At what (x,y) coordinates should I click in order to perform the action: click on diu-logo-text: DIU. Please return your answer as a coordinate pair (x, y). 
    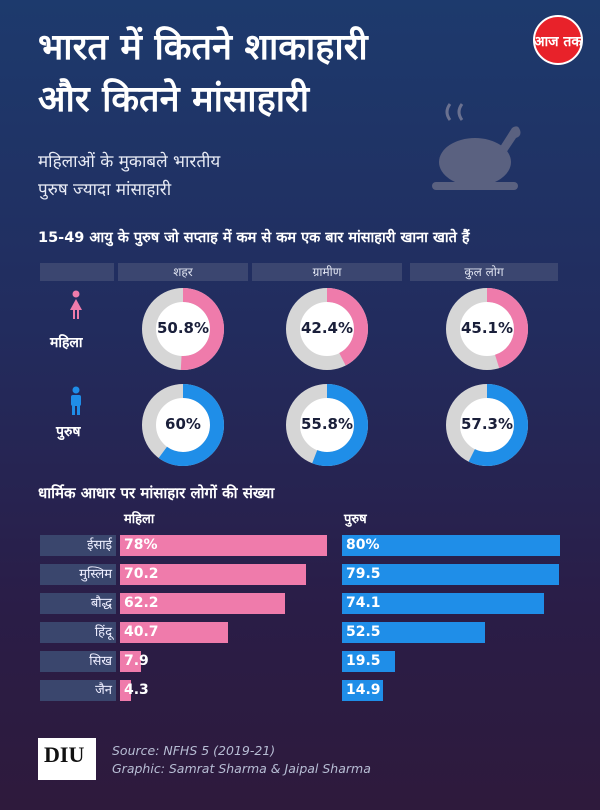
    Looking at the image, I should click on (64, 754).